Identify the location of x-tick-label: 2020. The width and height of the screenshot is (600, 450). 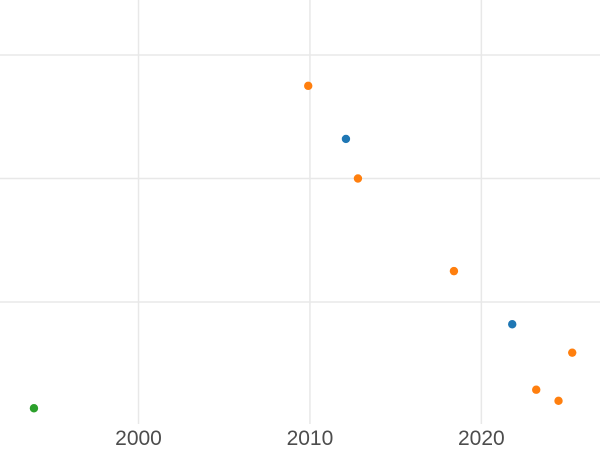
(481, 438).